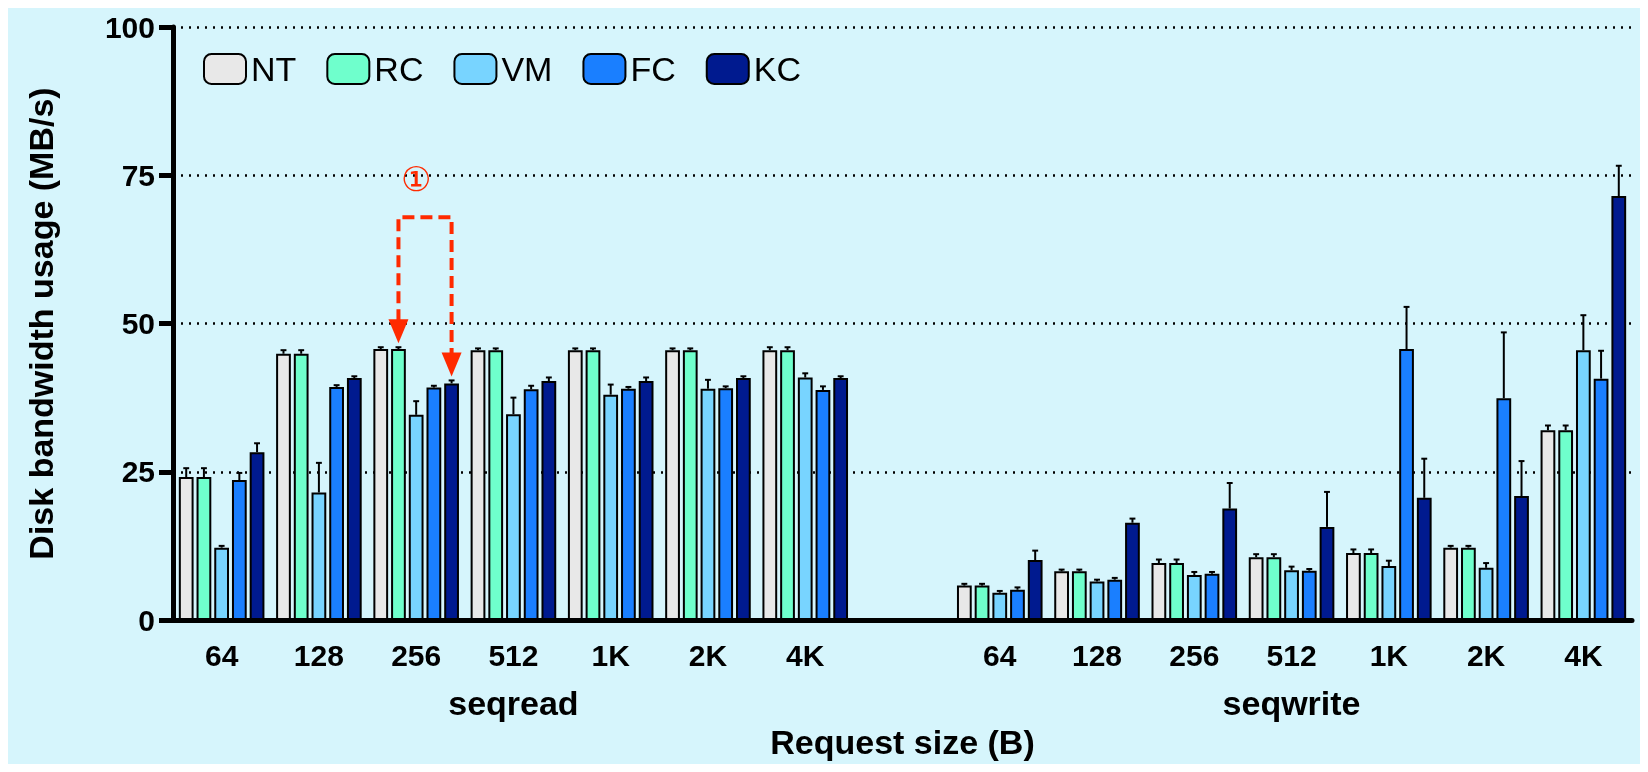 This screenshot has height=772, width=1648. Describe the element at coordinates (513, 703) in the screenshot. I see `text: seqread` at that location.